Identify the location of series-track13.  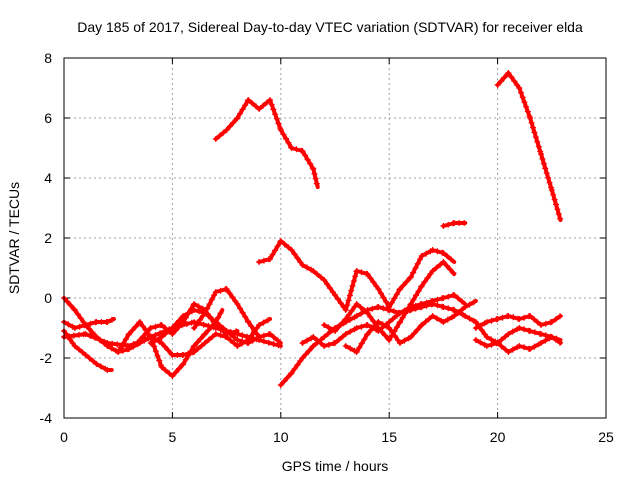
(389, 301).